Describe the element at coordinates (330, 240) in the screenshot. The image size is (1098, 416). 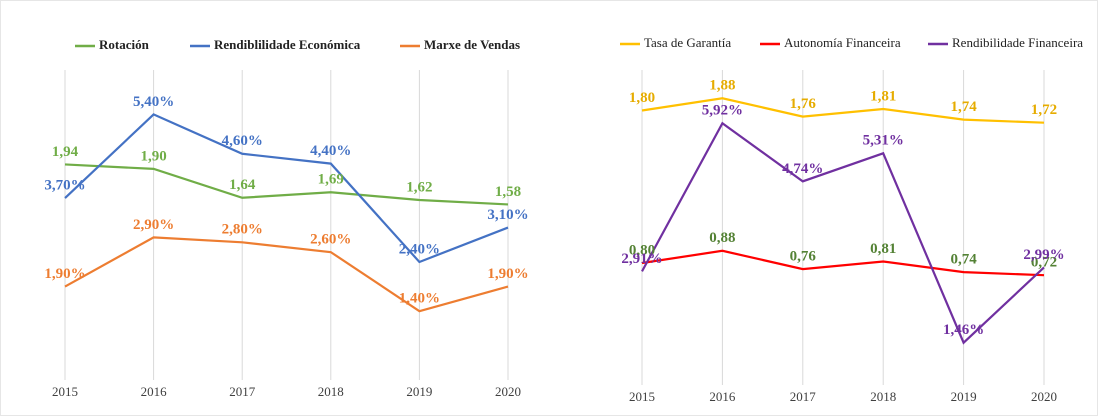
I see `data-label: 2,60%` at that location.